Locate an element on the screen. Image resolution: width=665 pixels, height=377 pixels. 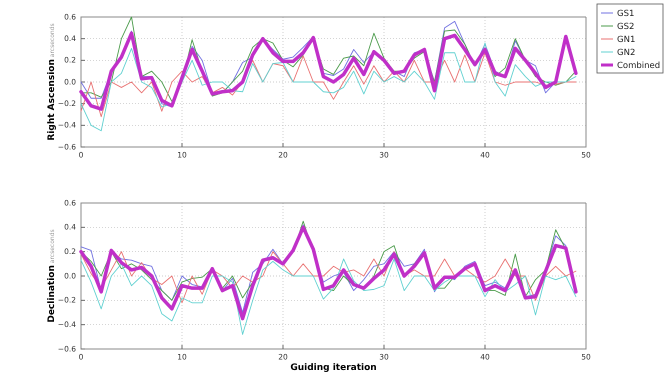
legend-label: GS1 is located at coordinates (625, 14).